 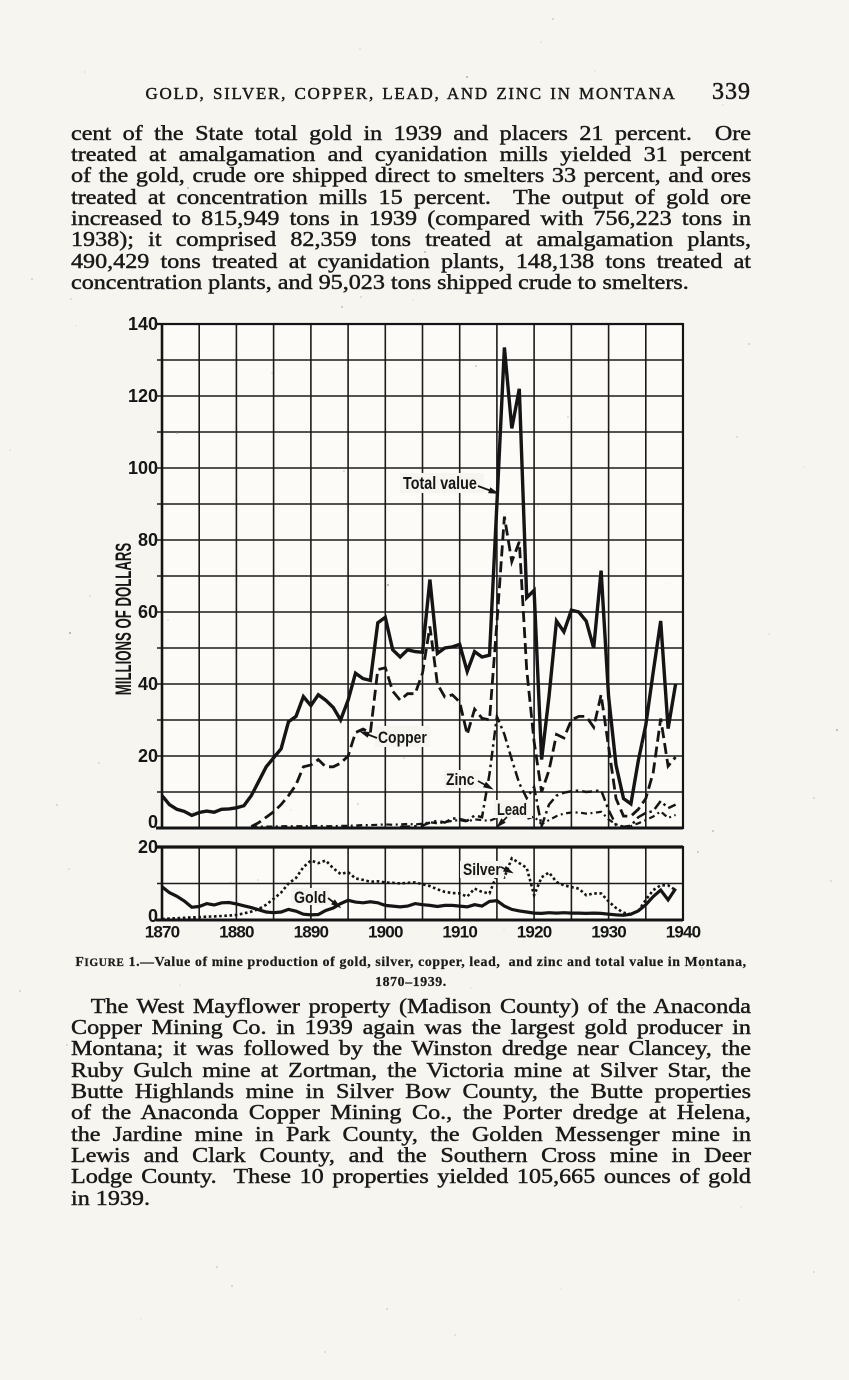 I want to click on svg-text: 100, so click(x=143, y=468).